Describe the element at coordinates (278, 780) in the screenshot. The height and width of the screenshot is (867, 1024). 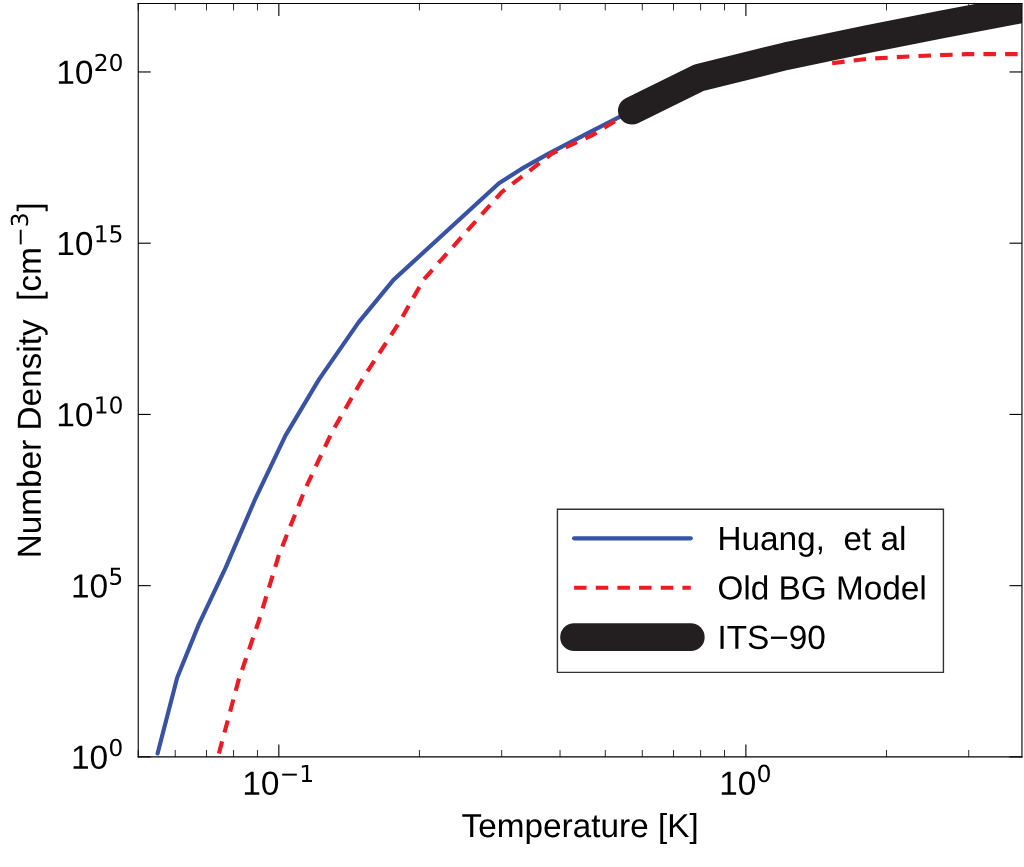
I see `x-tick-label: 10$^{−1}$` at that location.